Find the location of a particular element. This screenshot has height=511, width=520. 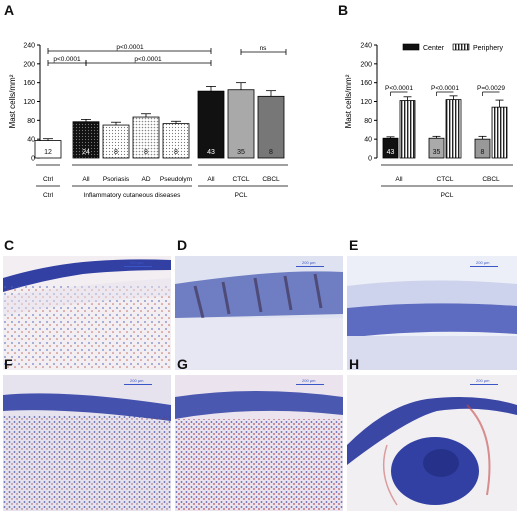

y-tick-label-b: 240 is located at coordinates (366, 46).